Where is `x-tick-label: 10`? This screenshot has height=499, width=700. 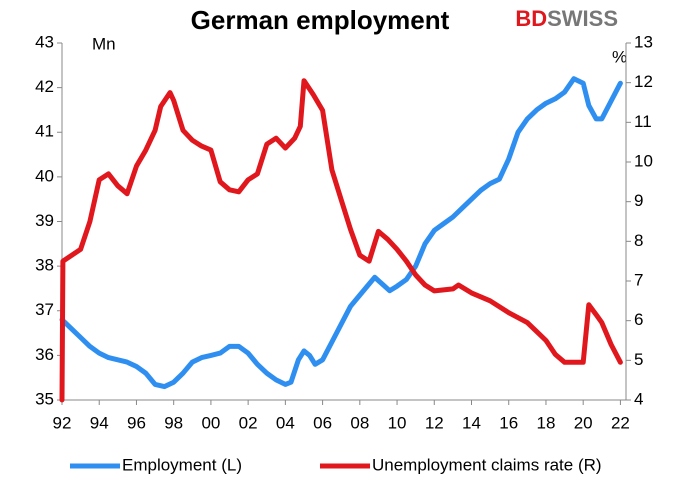
x-tick-label: 10 is located at coordinates (397, 422).